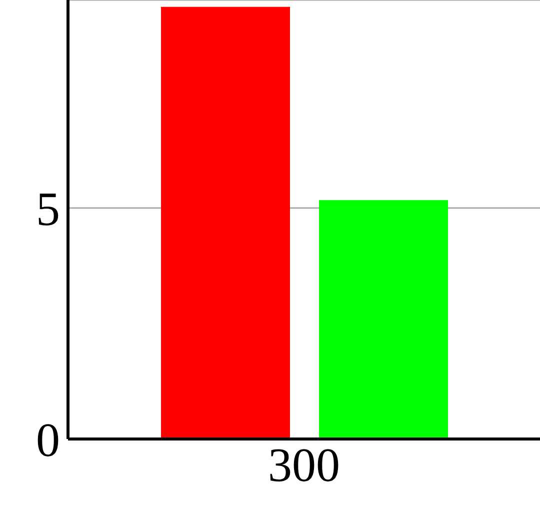 Image resolution: width=540 pixels, height=519 pixels. Describe the element at coordinates (48, 209) in the screenshot. I see `y-tick-label: 5` at that location.